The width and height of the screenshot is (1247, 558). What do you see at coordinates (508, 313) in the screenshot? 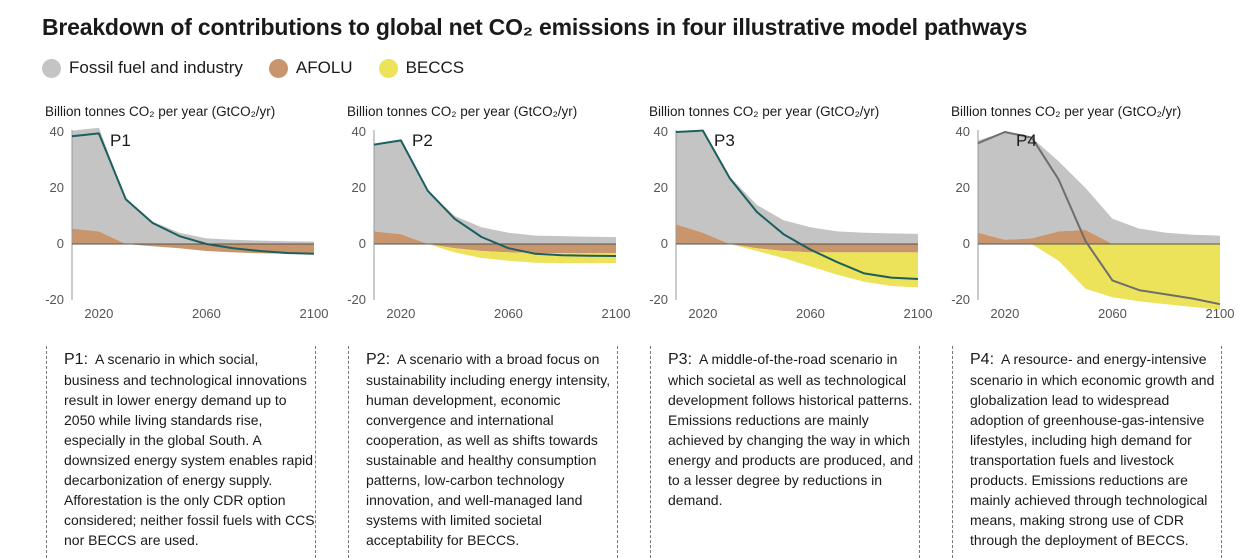
I see `x-tick-label-p2: 2060` at bounding box center [508, 313].